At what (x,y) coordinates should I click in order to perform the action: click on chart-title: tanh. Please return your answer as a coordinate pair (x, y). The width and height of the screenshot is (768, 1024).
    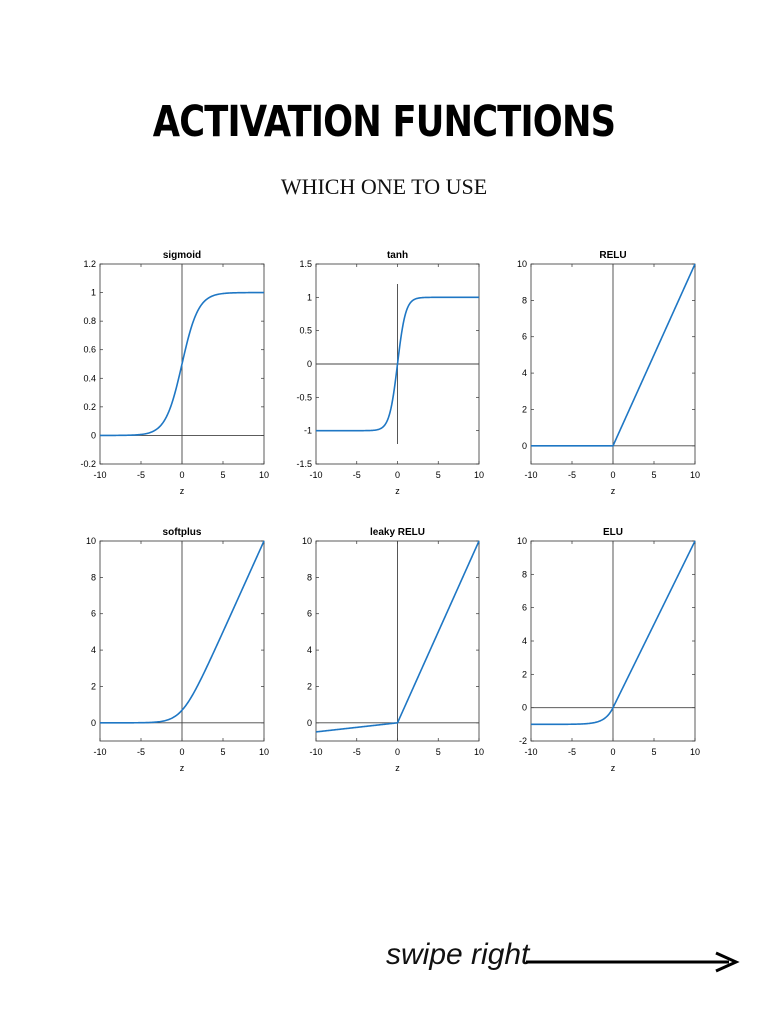
    Looking at the image, I should click on (397, 255).